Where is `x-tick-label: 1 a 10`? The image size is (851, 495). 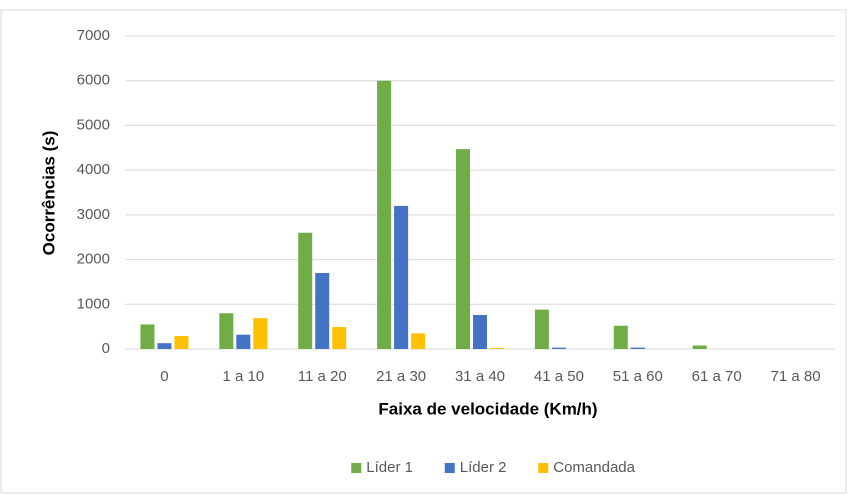
x-tick-label: 1 a 10 is located at coordinates (243, 376).